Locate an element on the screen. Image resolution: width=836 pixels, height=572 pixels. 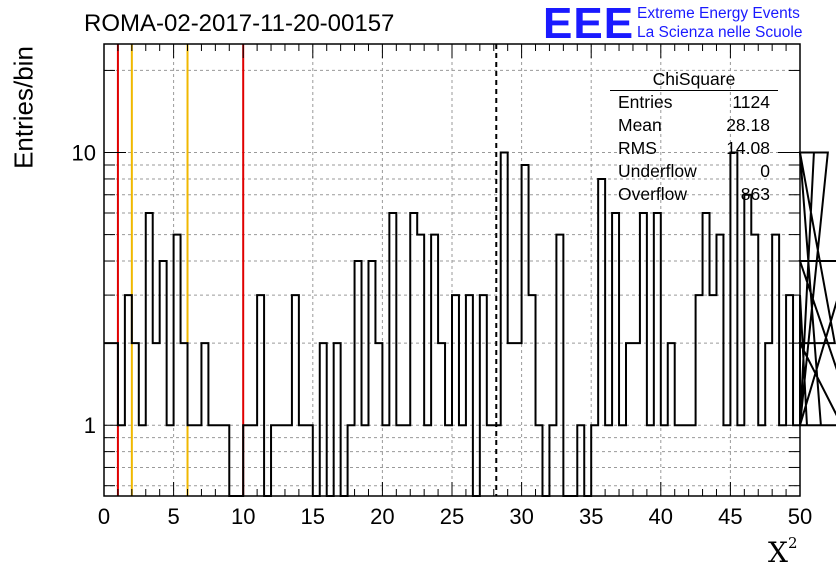
stats-row-entries: Entries 1124 is located at coordinates (694, 102).